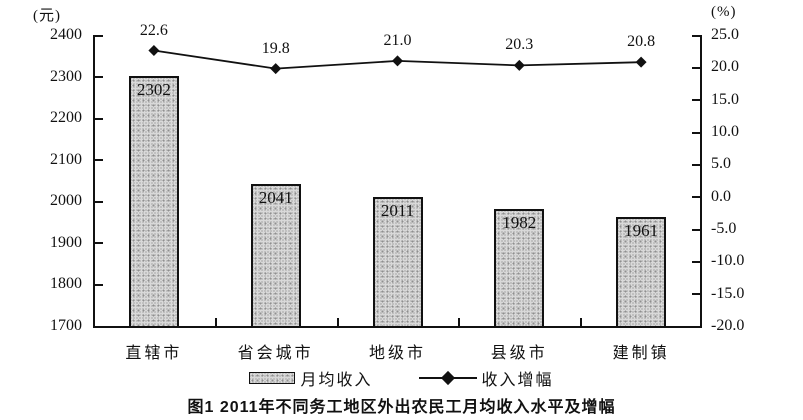 This screenshot has height=420, width=803. Describe the element at coordinates (336, 380) in the screenshot. I see `legend-bar-label: 月均收入` at that location.